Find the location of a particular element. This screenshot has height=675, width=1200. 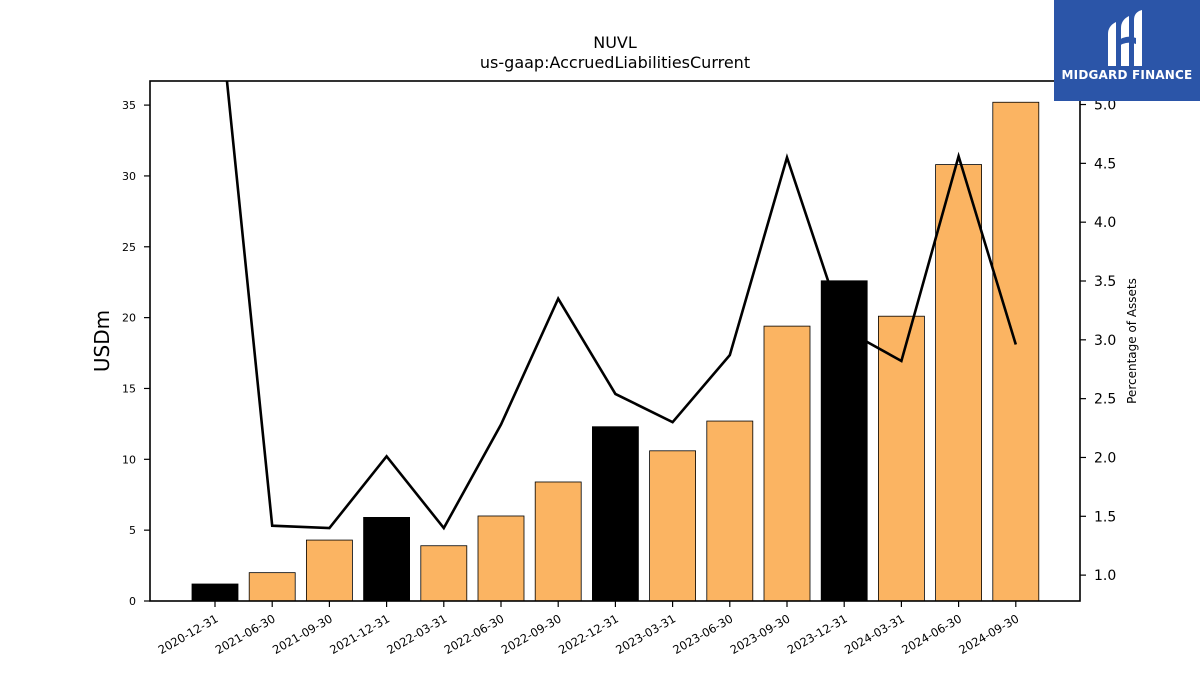

x-tick-label: 2024-03-31 is located at coordinates (874, 634).